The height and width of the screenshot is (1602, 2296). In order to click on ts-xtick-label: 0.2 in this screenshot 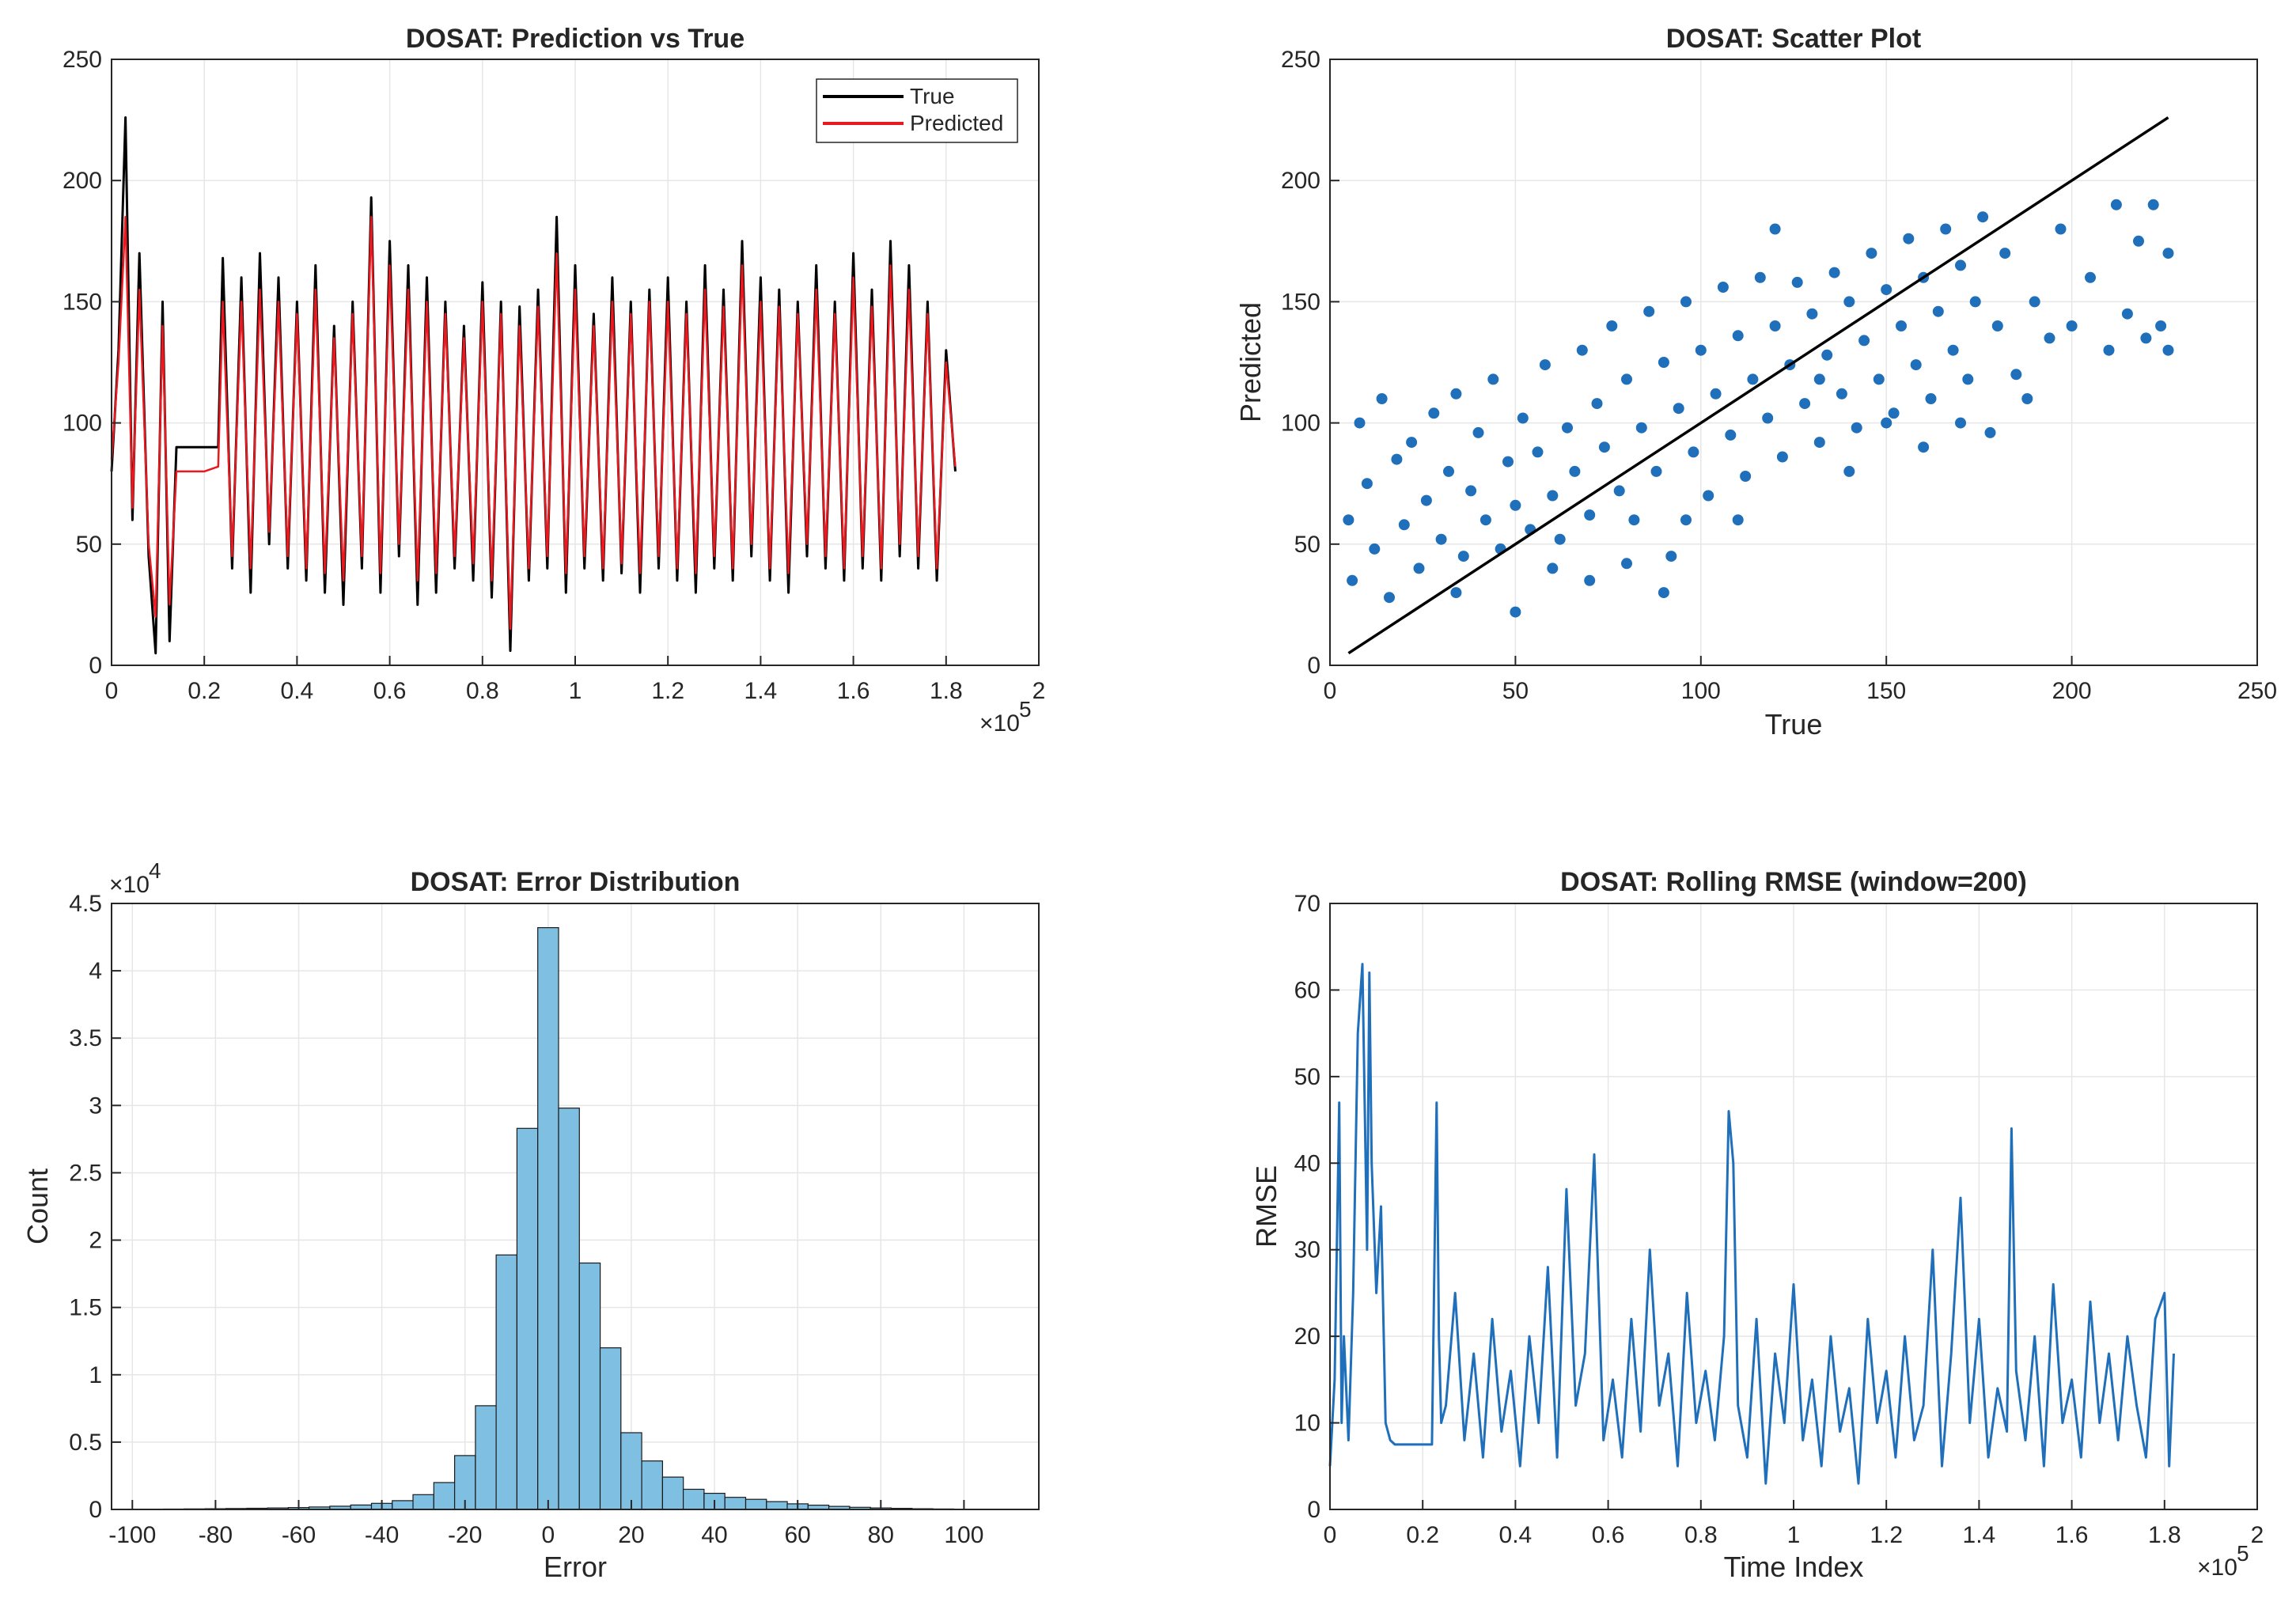, I will do `click(204, 691)`.